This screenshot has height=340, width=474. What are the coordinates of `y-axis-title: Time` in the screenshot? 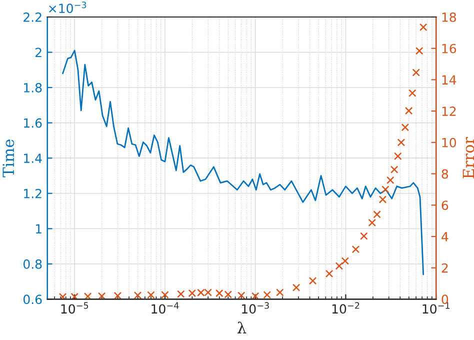 It's located at (8, 159).